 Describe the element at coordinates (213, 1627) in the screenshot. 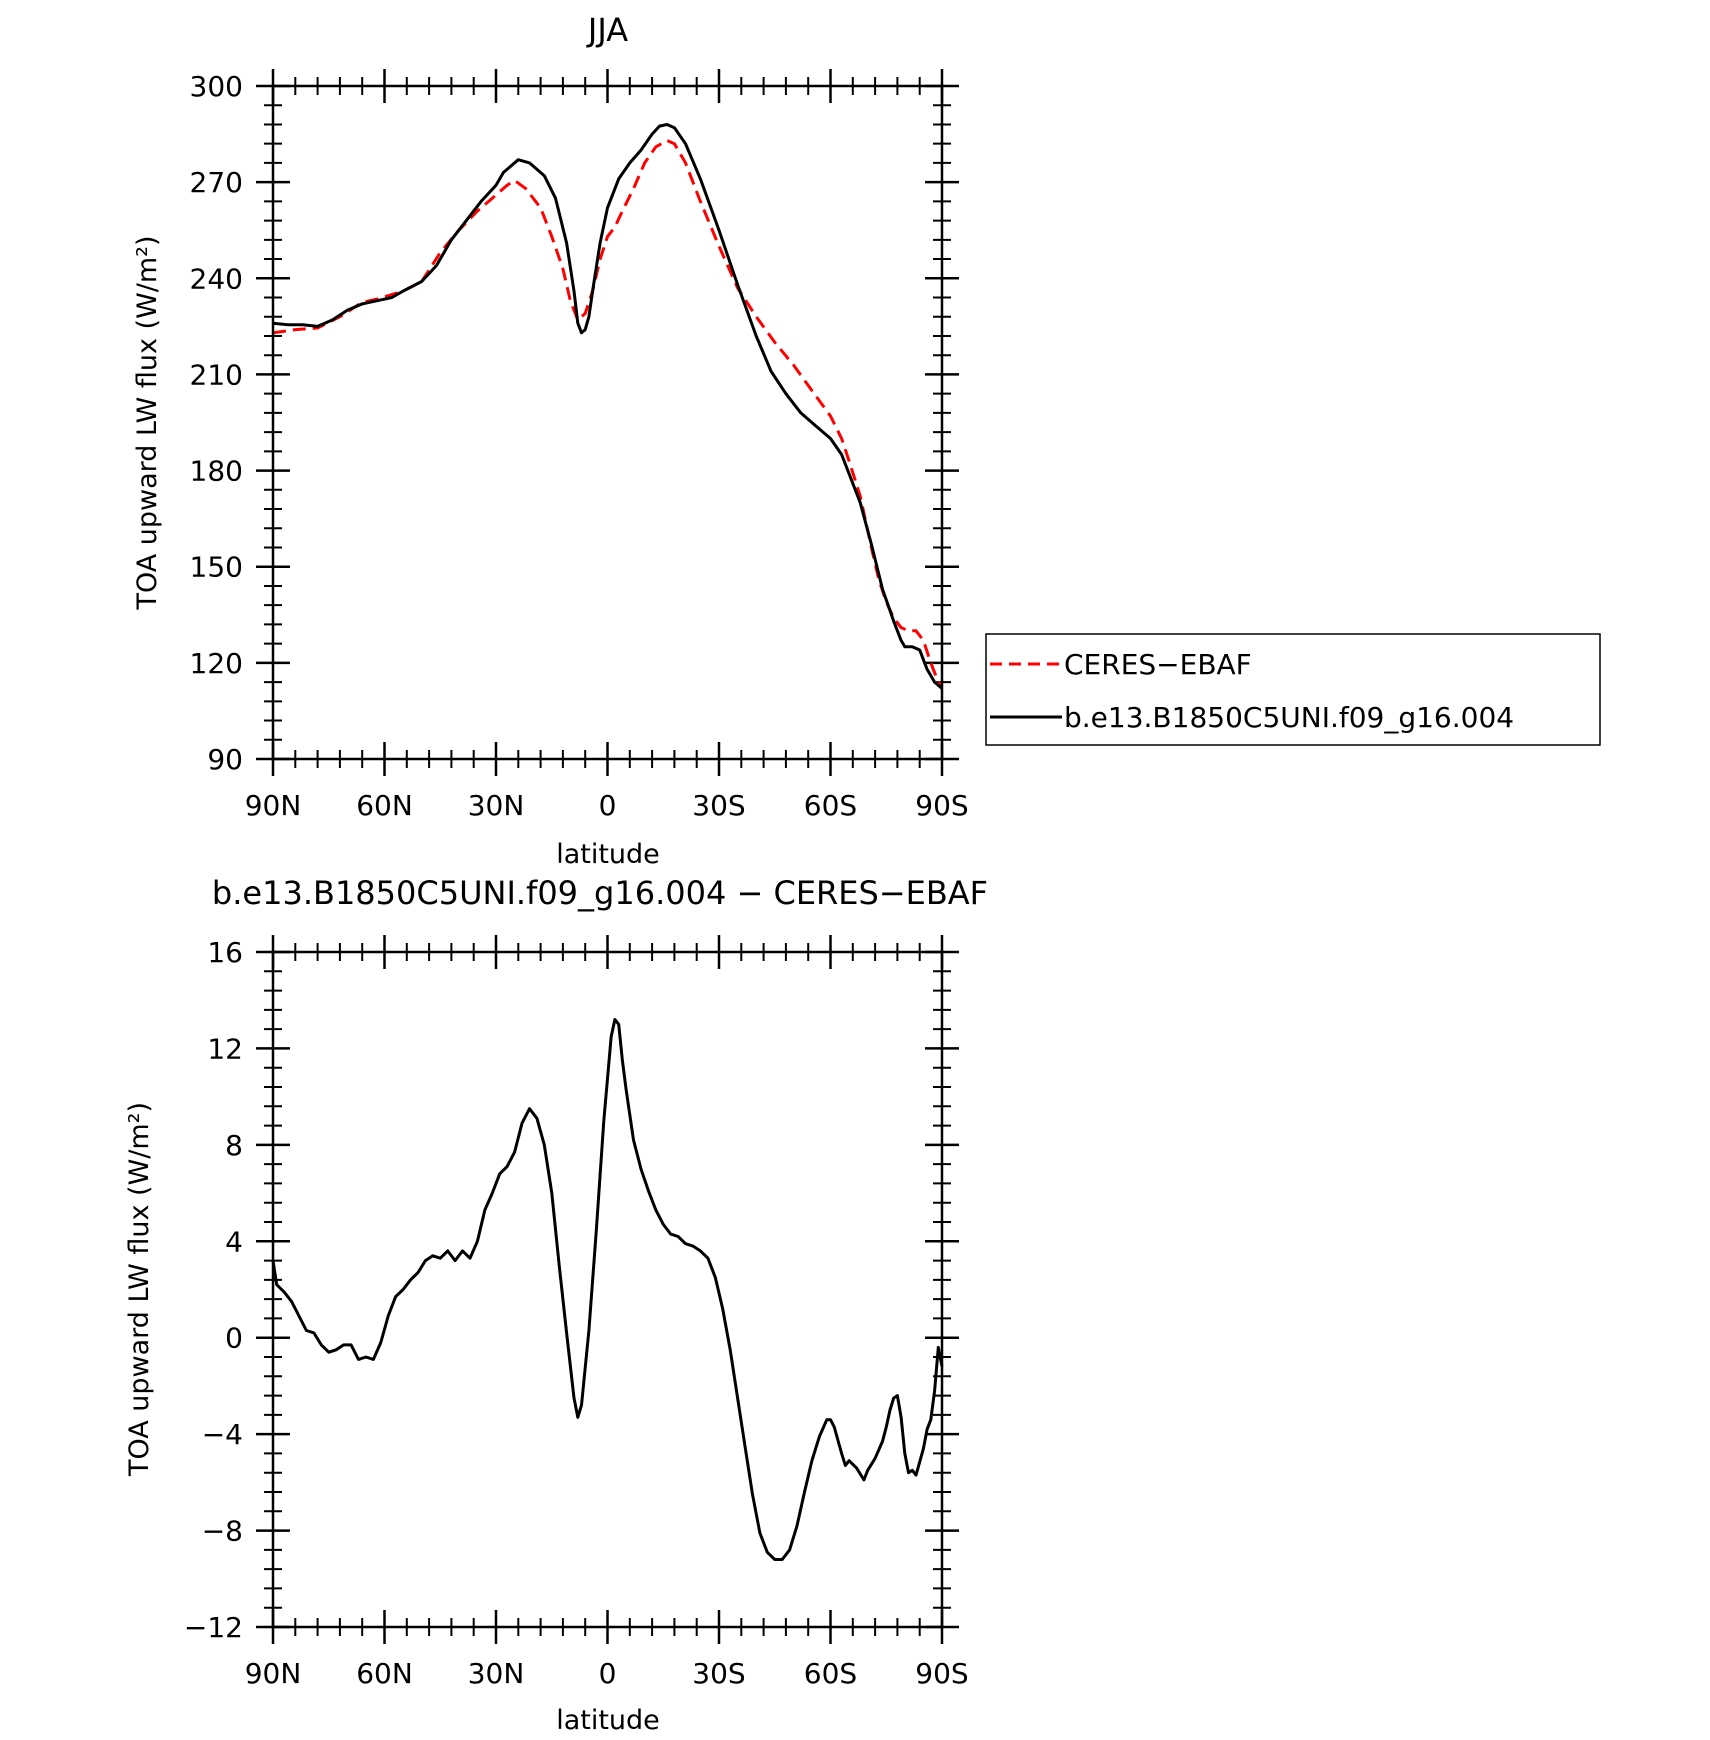

I see `y-tick-label: −12` at that location.